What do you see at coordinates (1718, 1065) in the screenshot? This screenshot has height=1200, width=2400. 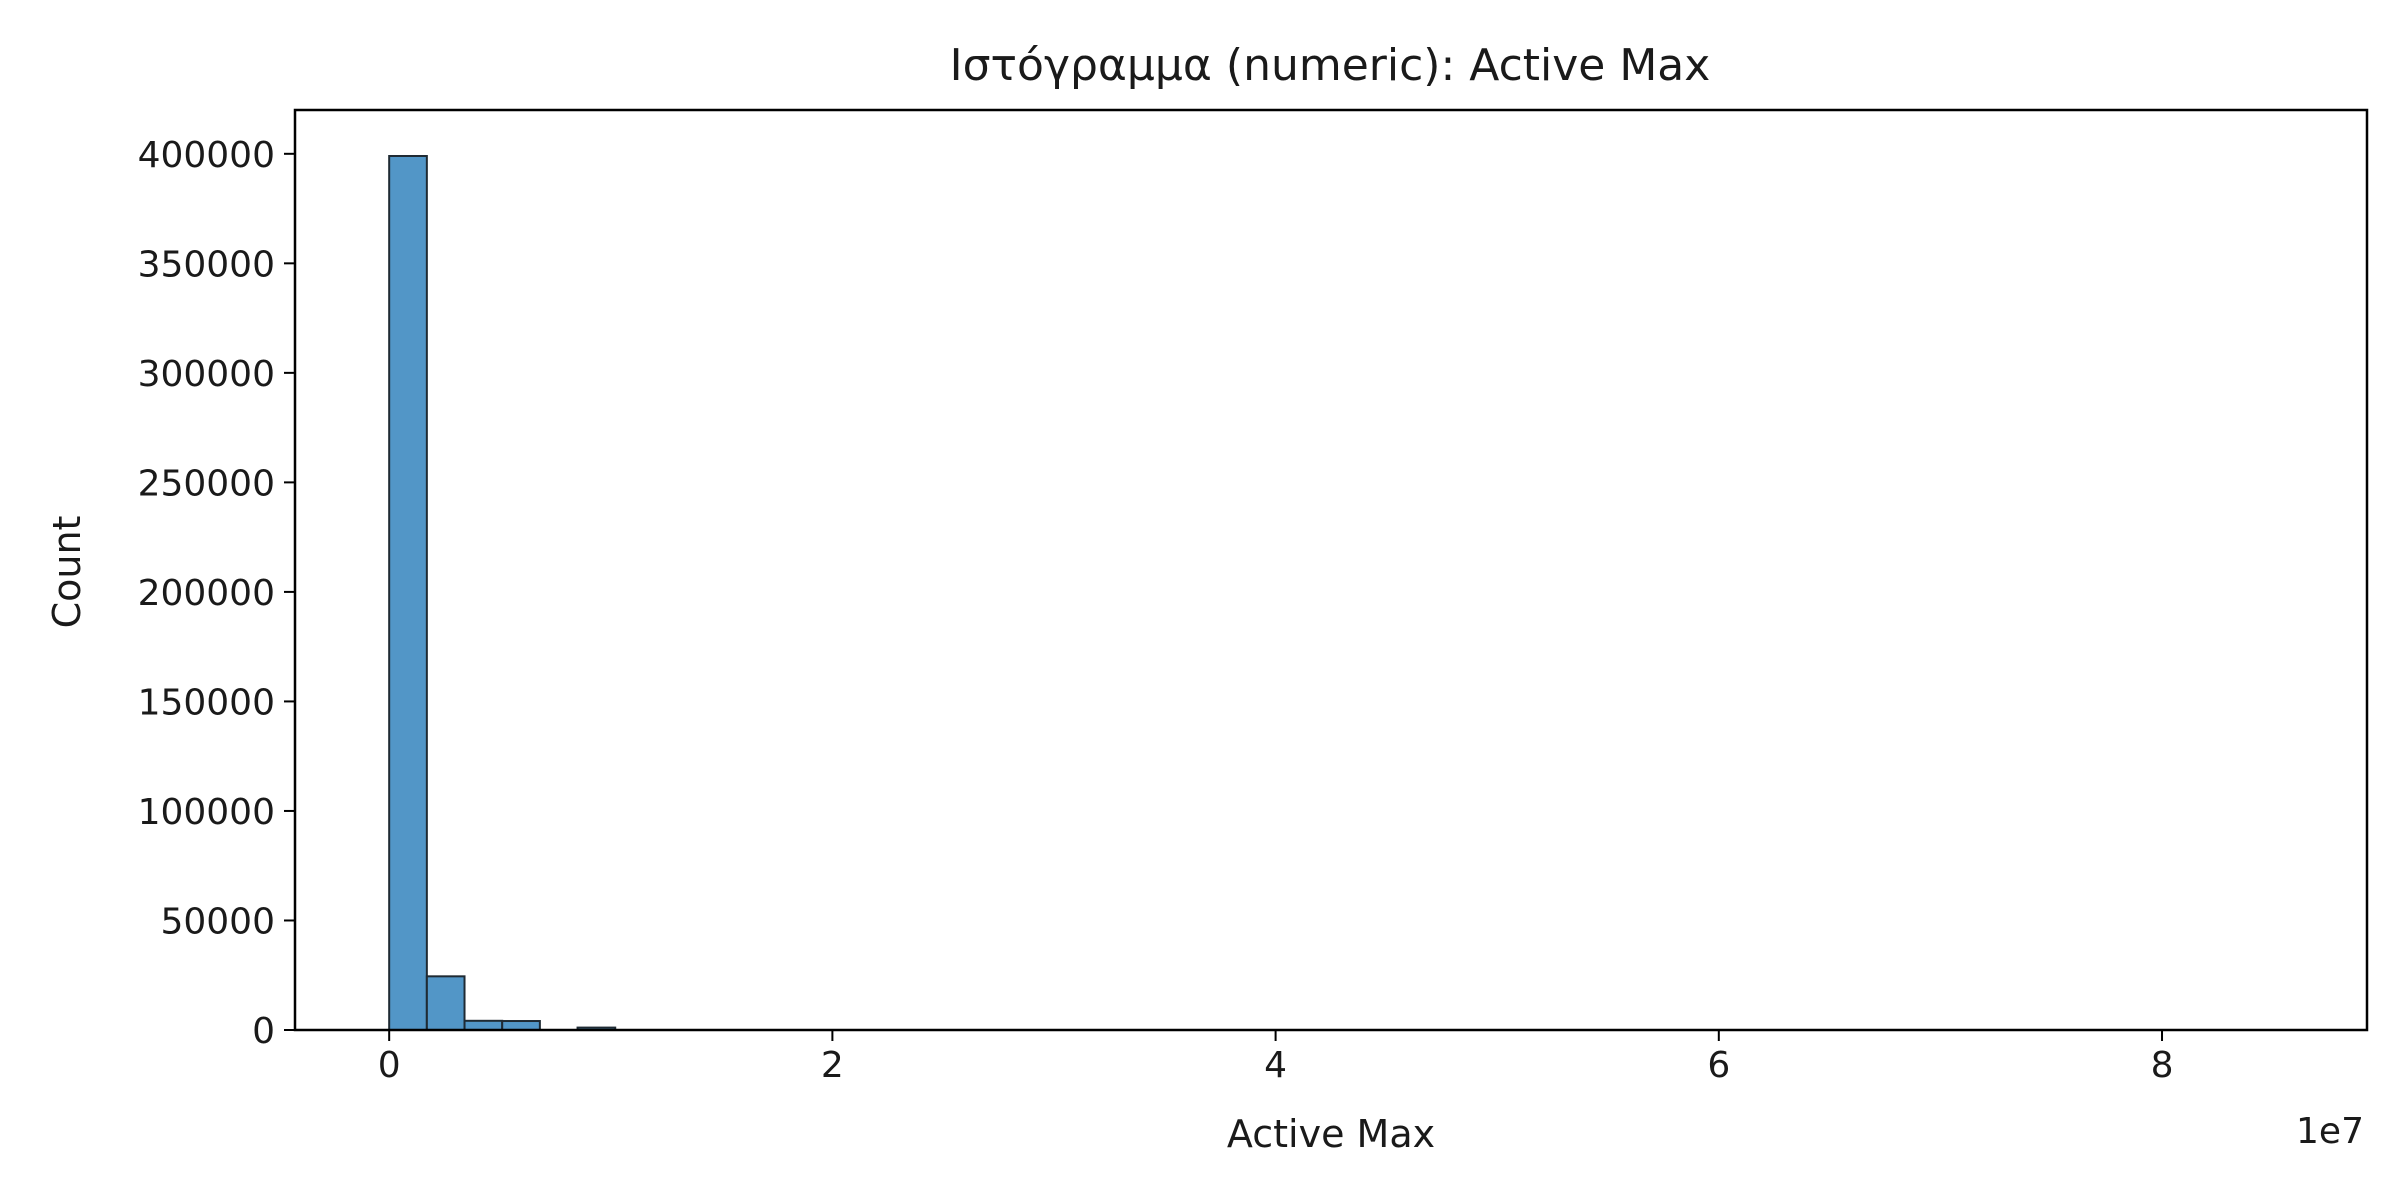 I see `x-tick-label: 6` at bounding box center [1718, 1065].